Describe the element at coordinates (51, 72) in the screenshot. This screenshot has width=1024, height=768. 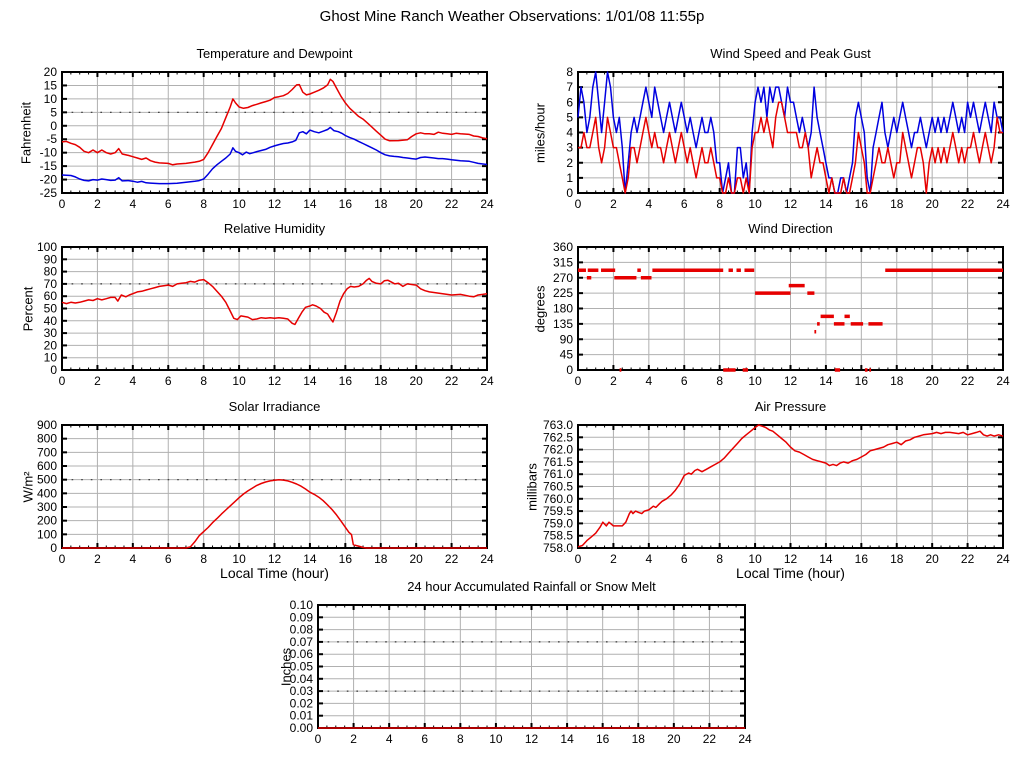
I see `y-tick-label: 20` at that location.